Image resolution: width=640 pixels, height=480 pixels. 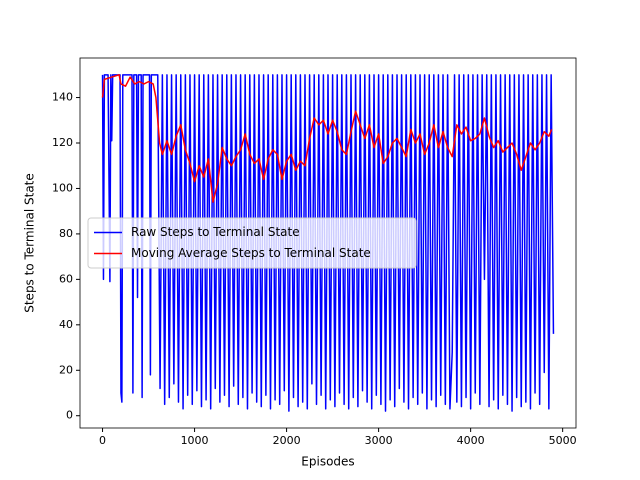 I want to click on y-tick-label: 120, so click(x=62, y=142).